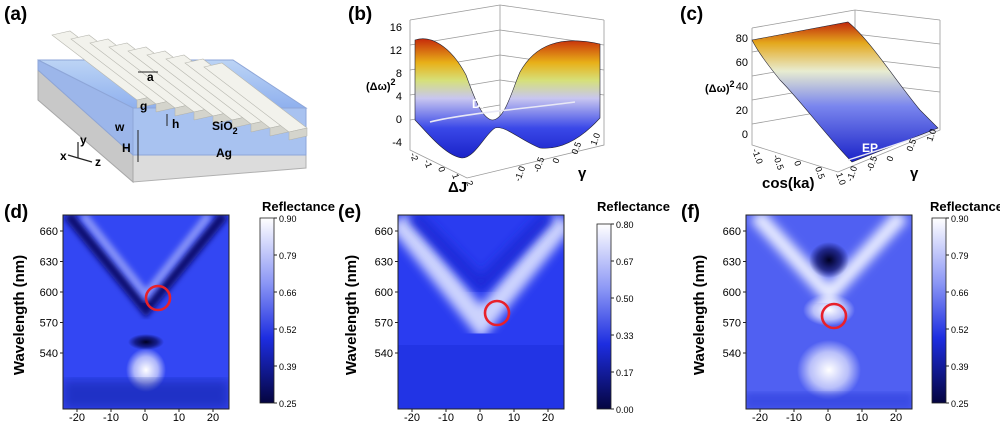  Describe the element at coordinates (625, 225) in the screenshot. I see `colorbar-tick-label: 0.80` at that location.